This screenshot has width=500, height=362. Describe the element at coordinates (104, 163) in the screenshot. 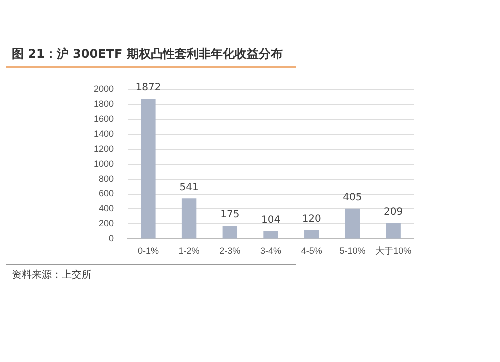

I see `y-tick-label: 1000` at that location.